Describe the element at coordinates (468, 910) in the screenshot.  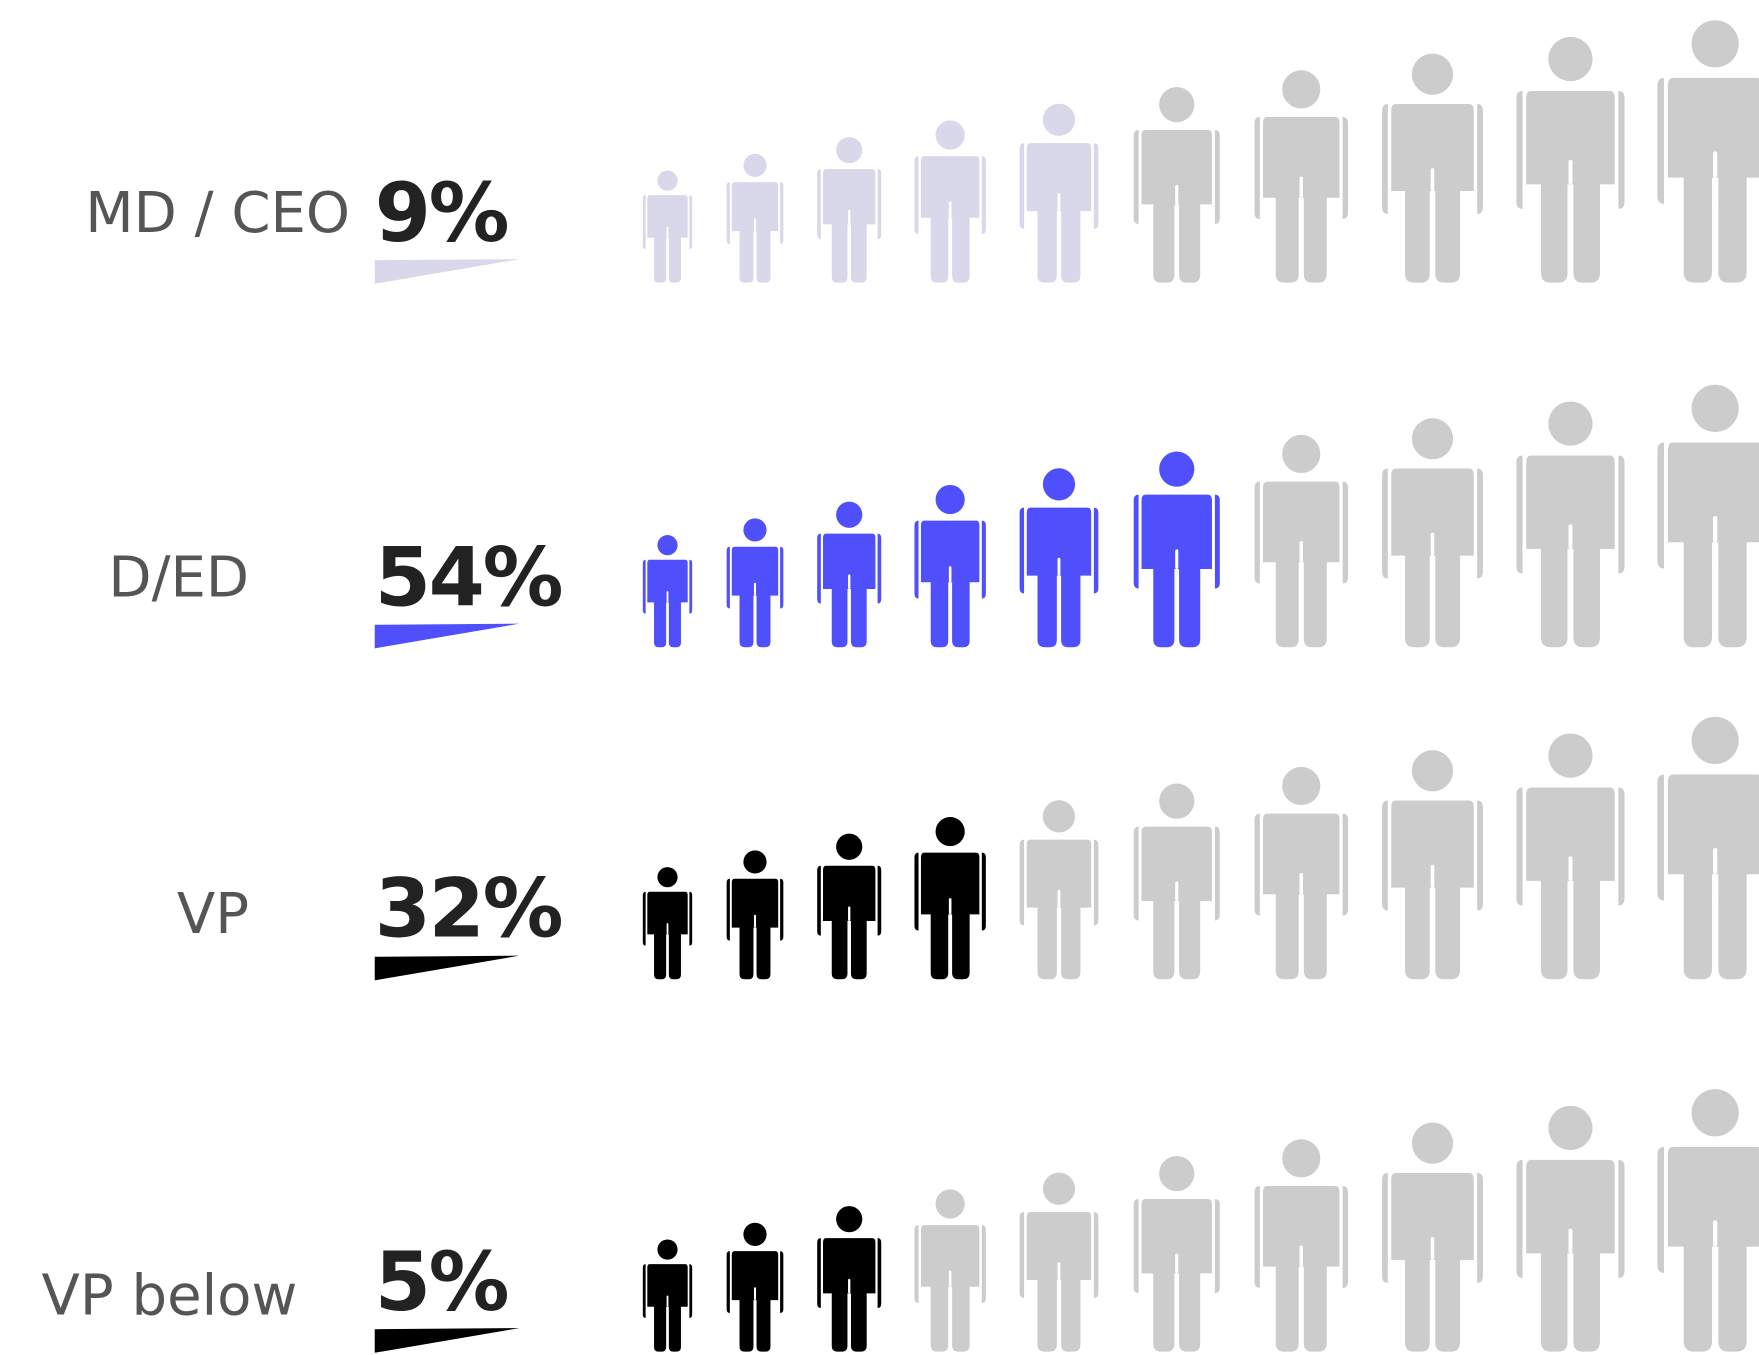
I see `value-label: 32%` at that location.